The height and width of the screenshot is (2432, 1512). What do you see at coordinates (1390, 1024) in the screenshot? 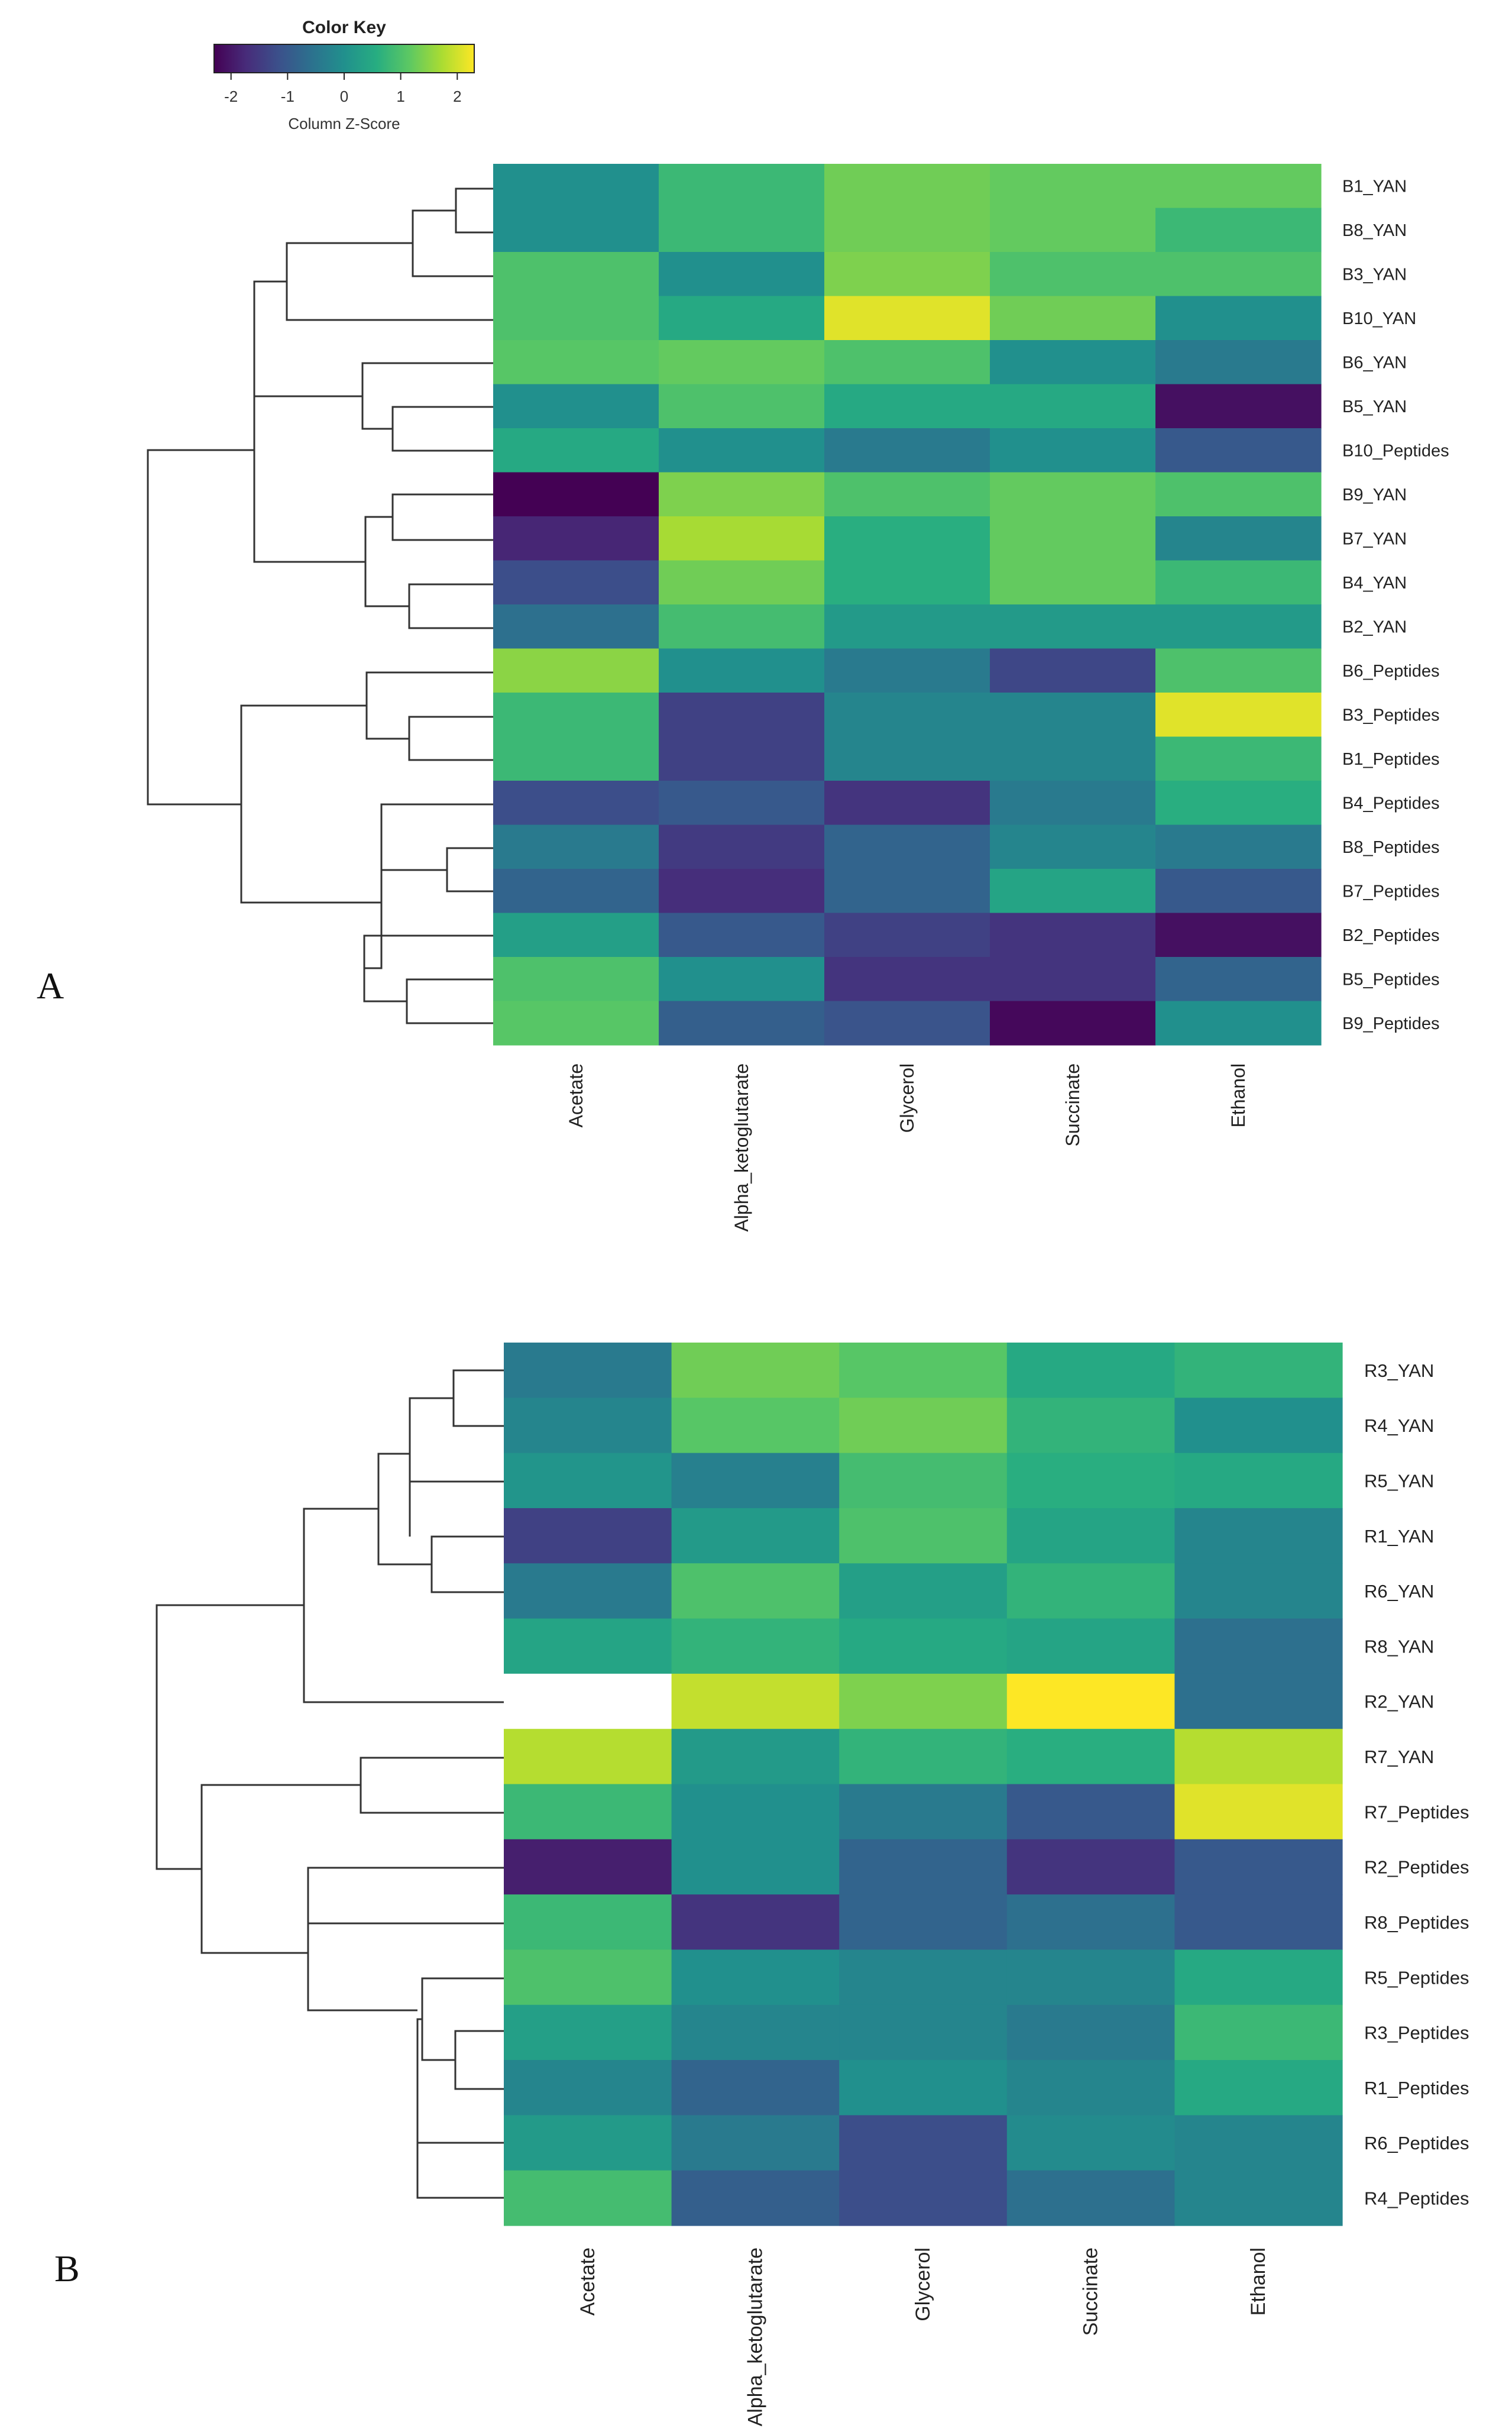
I see `row-label: B9_Peptides` at bounding box center [1390, 1024].